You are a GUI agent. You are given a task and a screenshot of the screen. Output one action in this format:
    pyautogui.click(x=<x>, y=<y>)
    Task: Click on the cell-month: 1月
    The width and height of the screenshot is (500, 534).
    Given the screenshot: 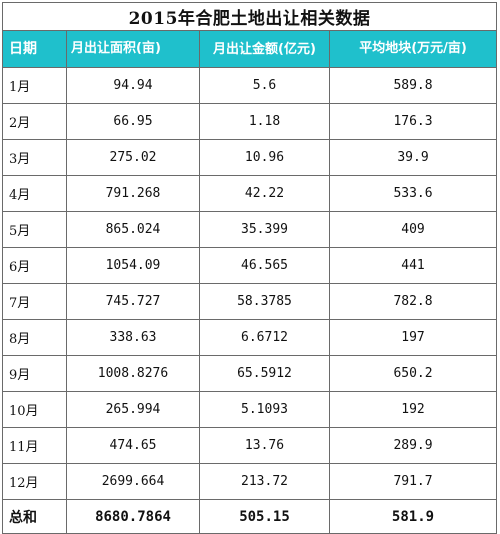 What is the action you would take?
    pyautogui.click(x=34, y=85)
    